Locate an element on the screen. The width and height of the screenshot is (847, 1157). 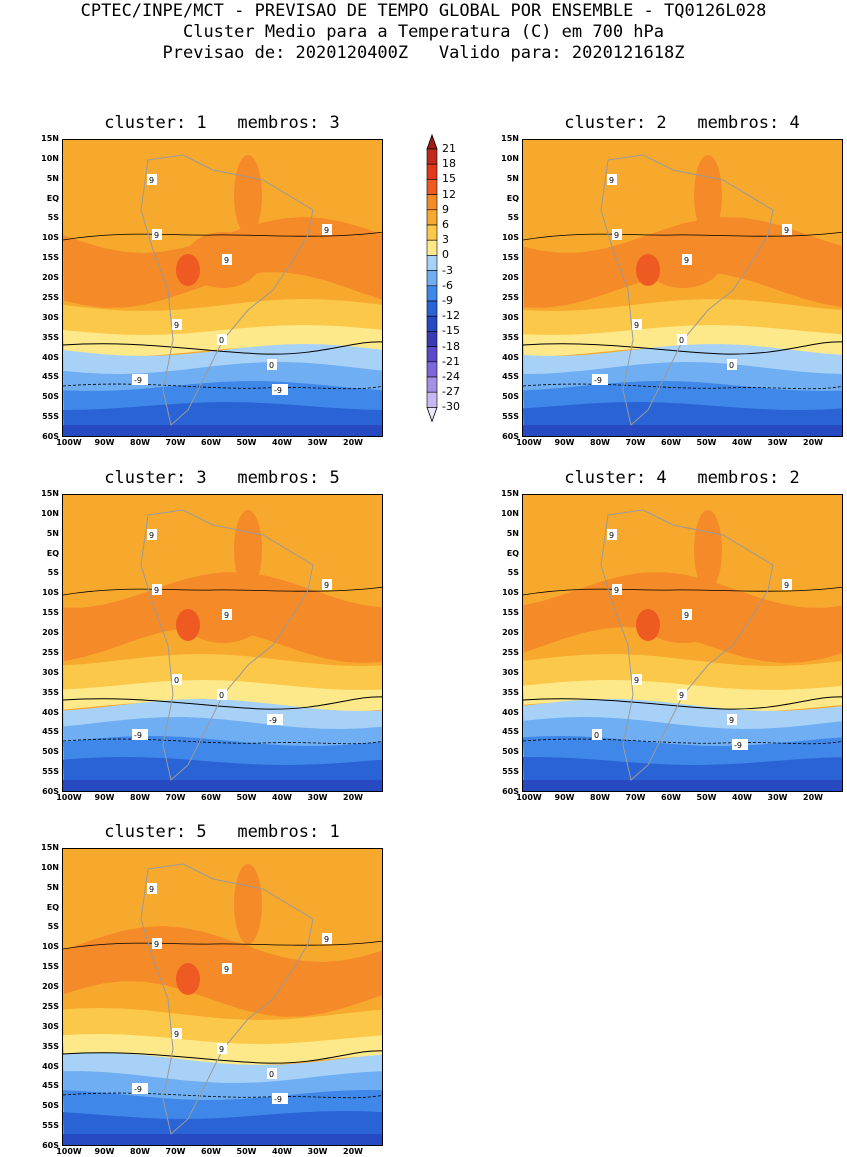
colorbar-label: -18 is located at coordinates (451, 346).